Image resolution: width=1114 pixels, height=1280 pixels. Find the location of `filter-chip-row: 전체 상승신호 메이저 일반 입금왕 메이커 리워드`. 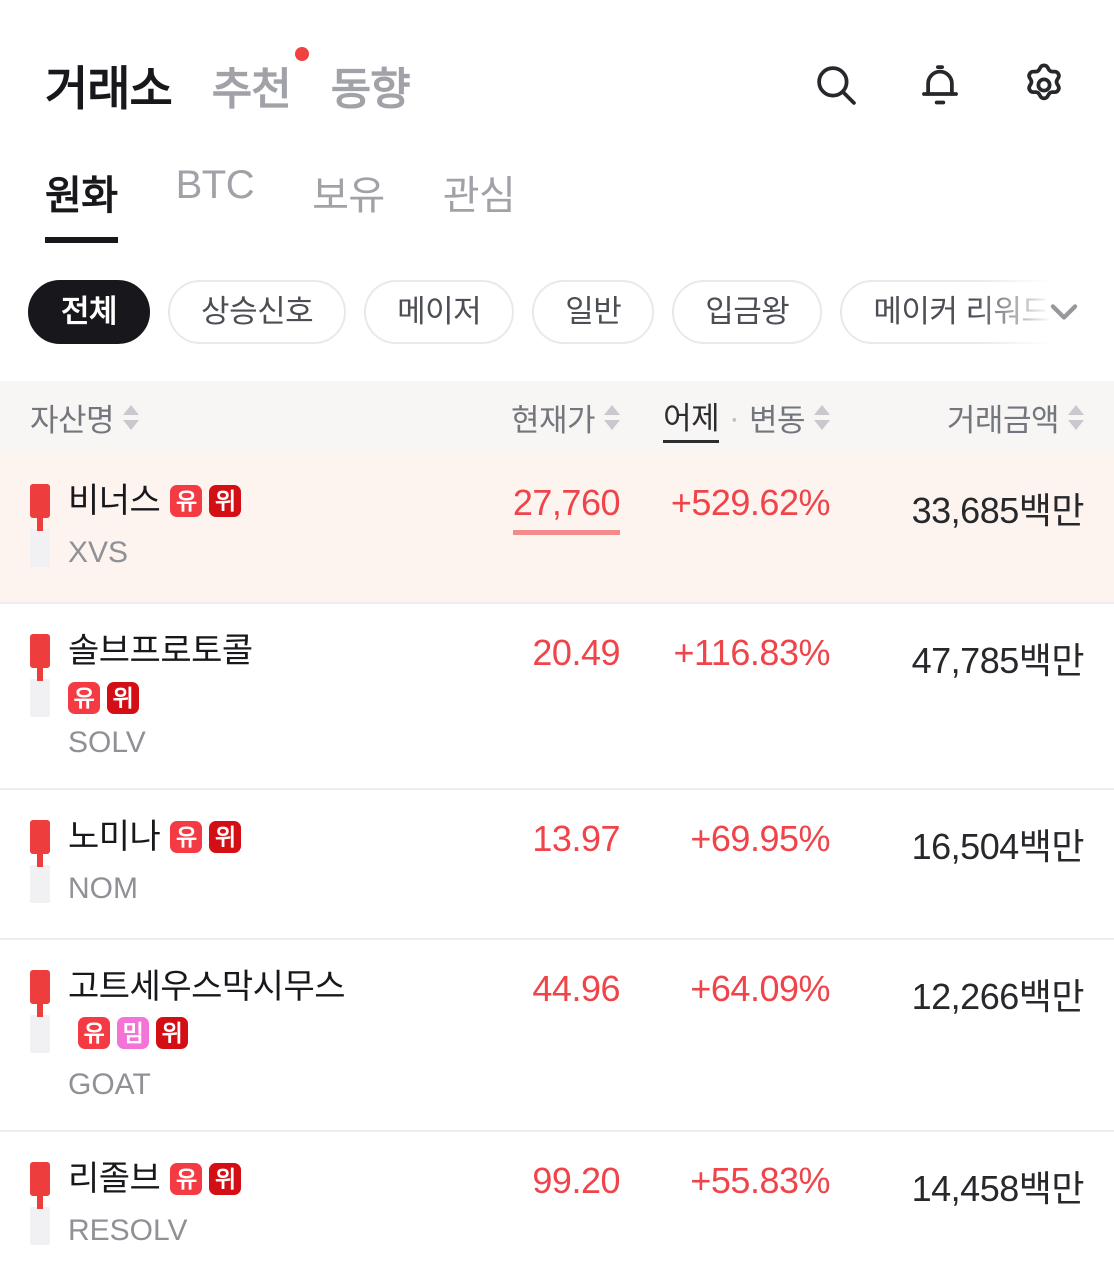

filter-chip-row: 전체 상승신호 메이저 일반 입금왕 메이커 리워드 is located at coordinates (557, 312).